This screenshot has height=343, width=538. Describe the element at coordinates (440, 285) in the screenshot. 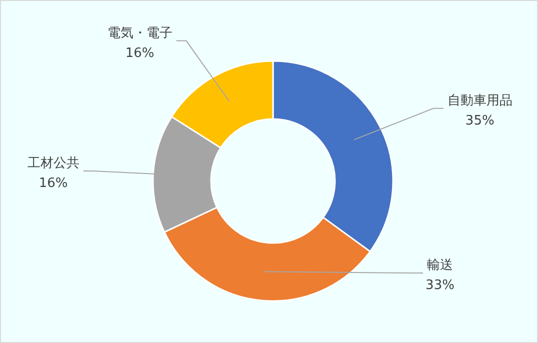

I see `data-label: 33%` at that location.